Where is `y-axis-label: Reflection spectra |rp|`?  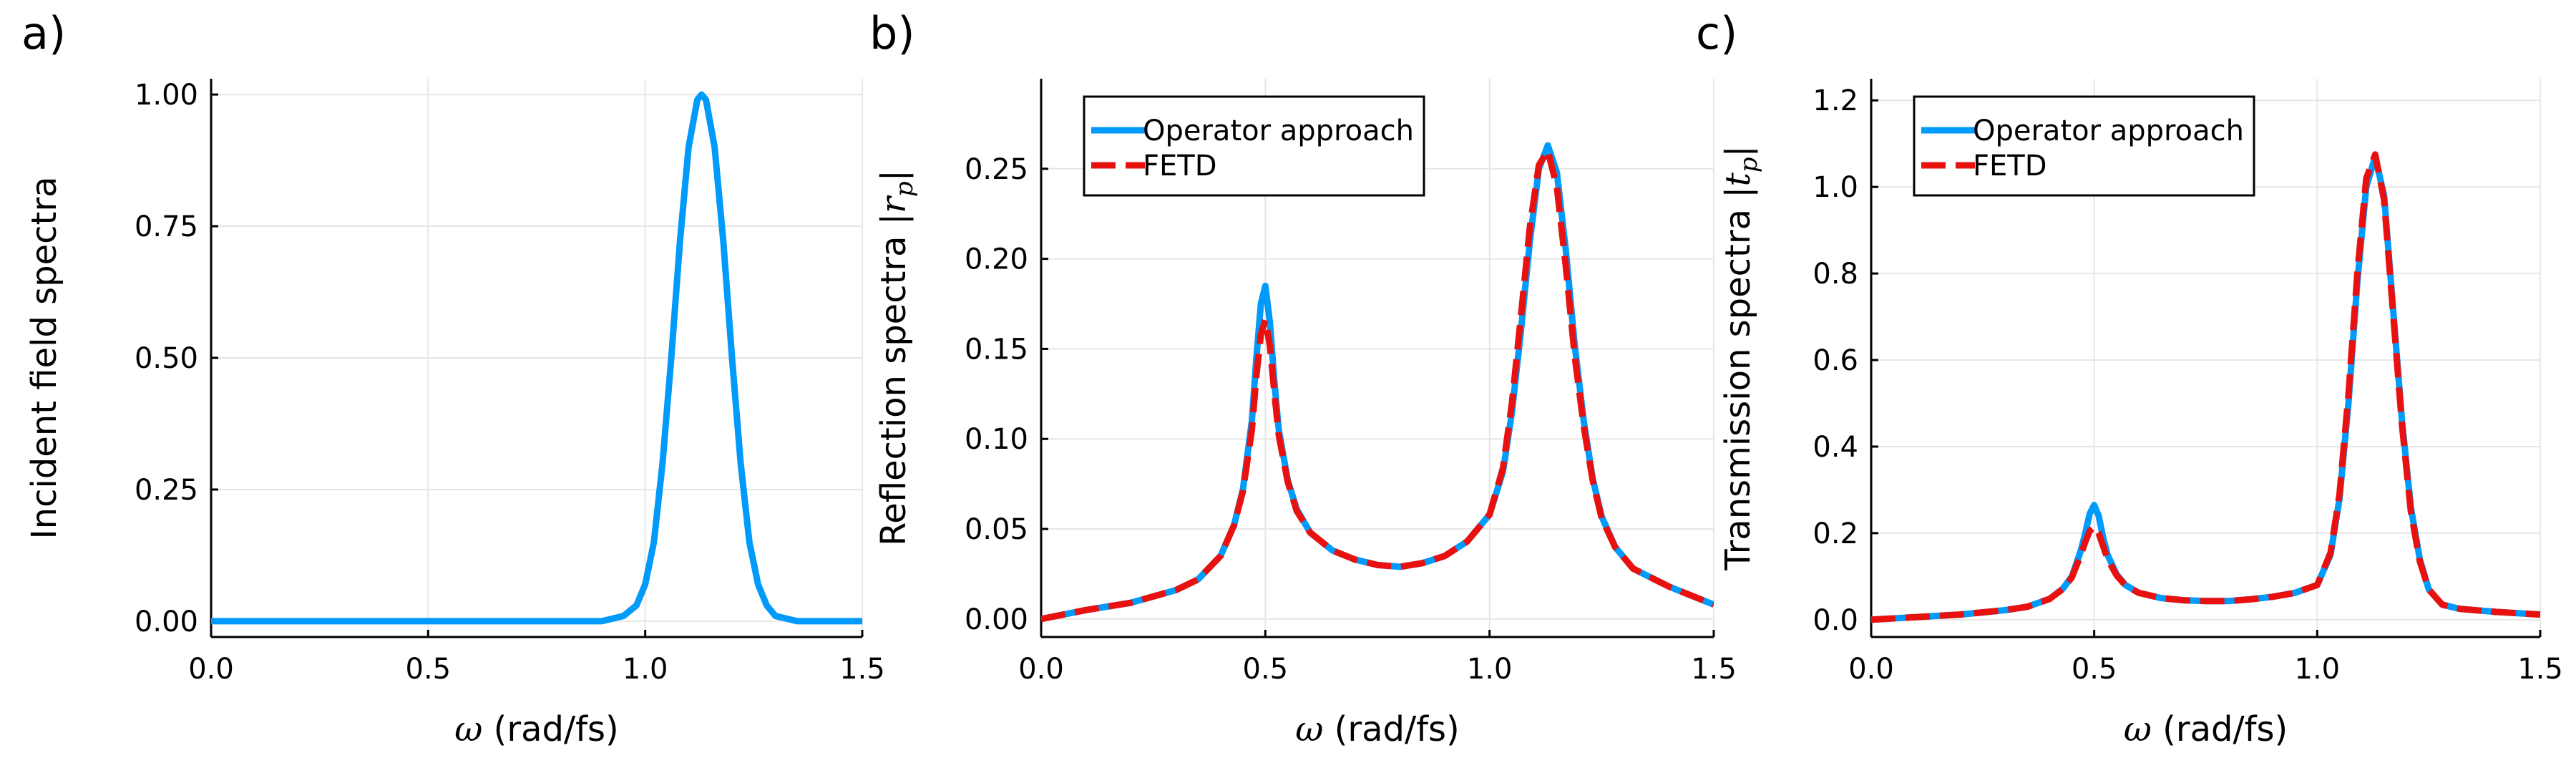
y-axis-label: Reflection spectra |rp| is located at coordinates (896, 358).